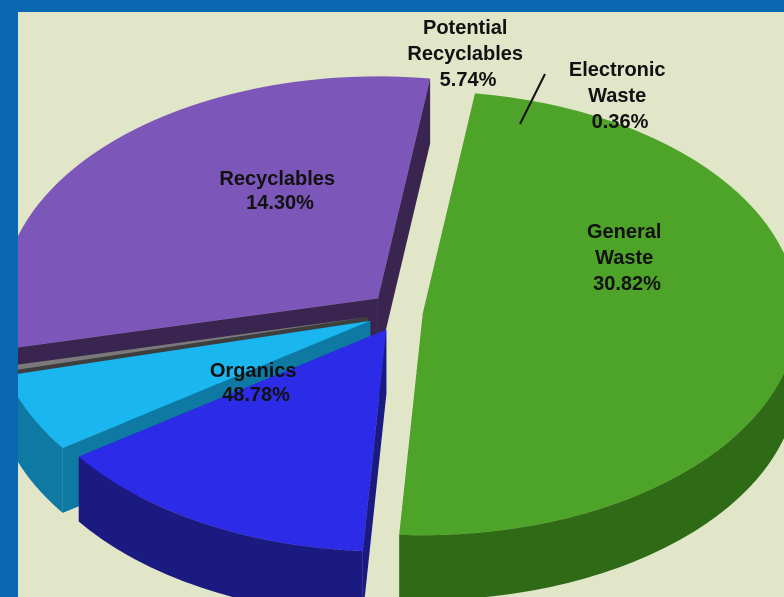  Describe the element at coordinates (40, 454) in the screenshot. I see `pie-side-potential-recyclables` at that location.